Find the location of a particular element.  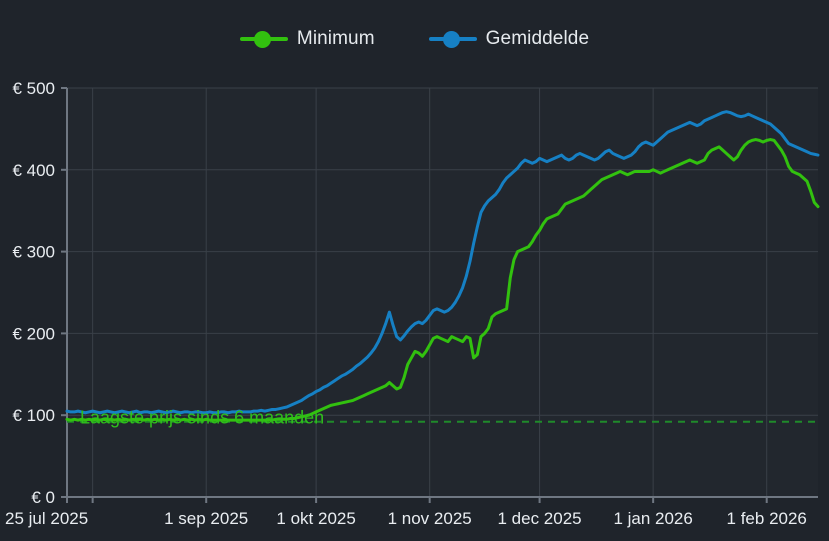

y-tick-label: € 400 is located at coordinates (33, 170).